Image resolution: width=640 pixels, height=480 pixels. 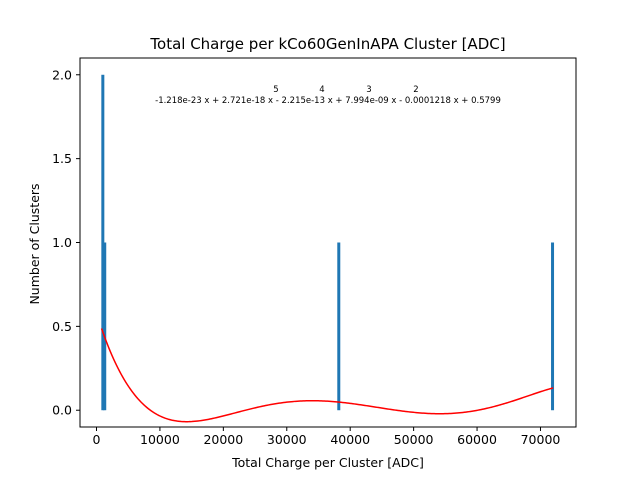 I want to click on x-tick-label: 50000, so click(x=414, y=439).